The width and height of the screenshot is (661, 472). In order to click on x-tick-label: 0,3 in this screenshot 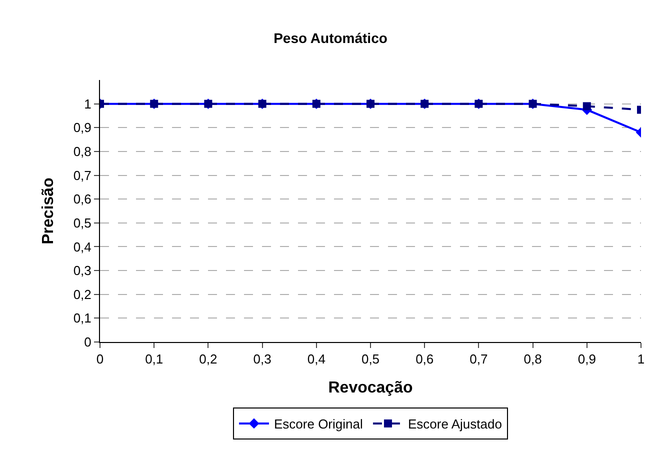, I will do `click(262, 359)`.